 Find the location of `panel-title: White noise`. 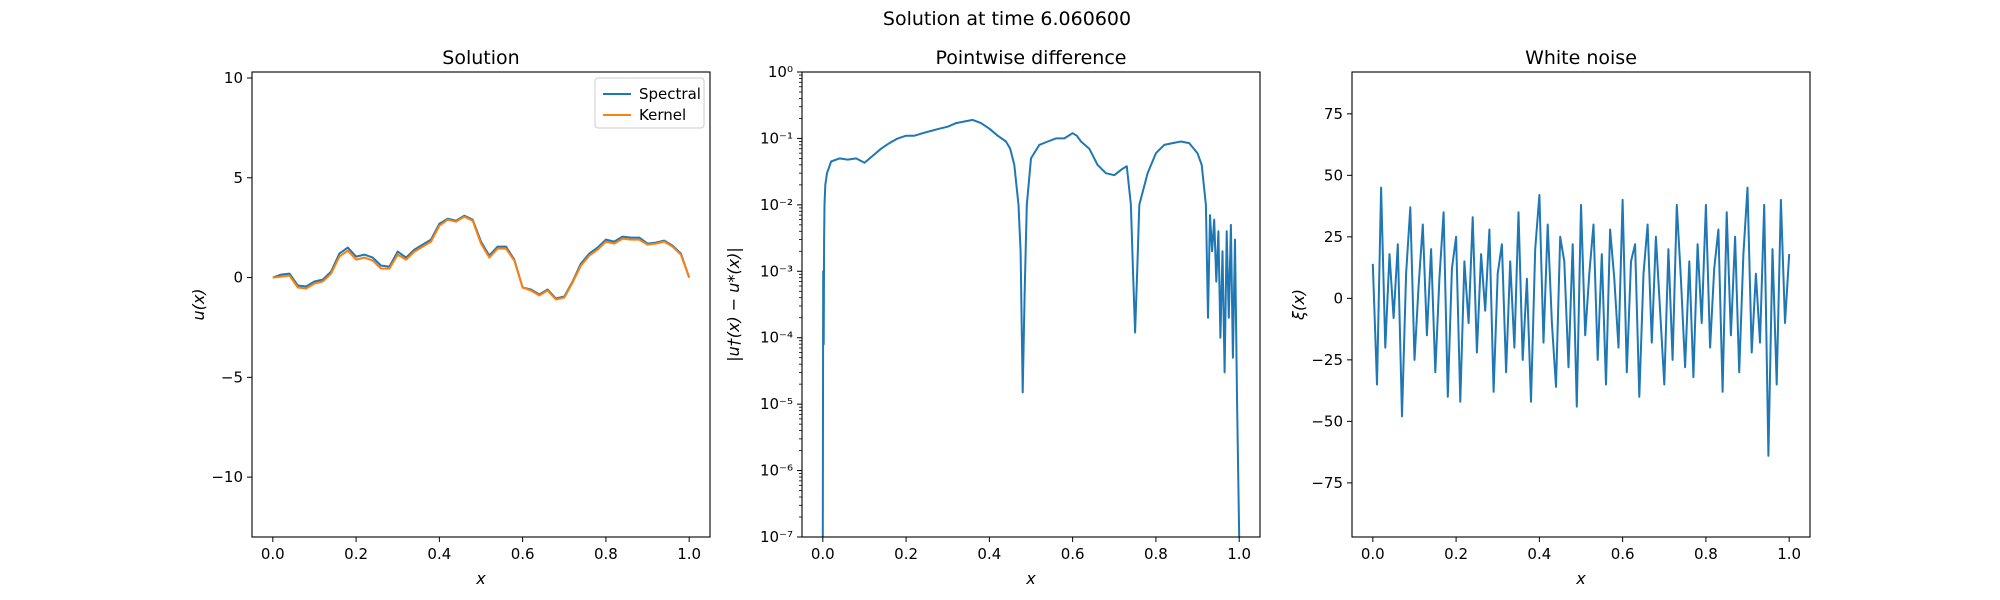

panel-title: White noise is located at coordinates (1581, 58).